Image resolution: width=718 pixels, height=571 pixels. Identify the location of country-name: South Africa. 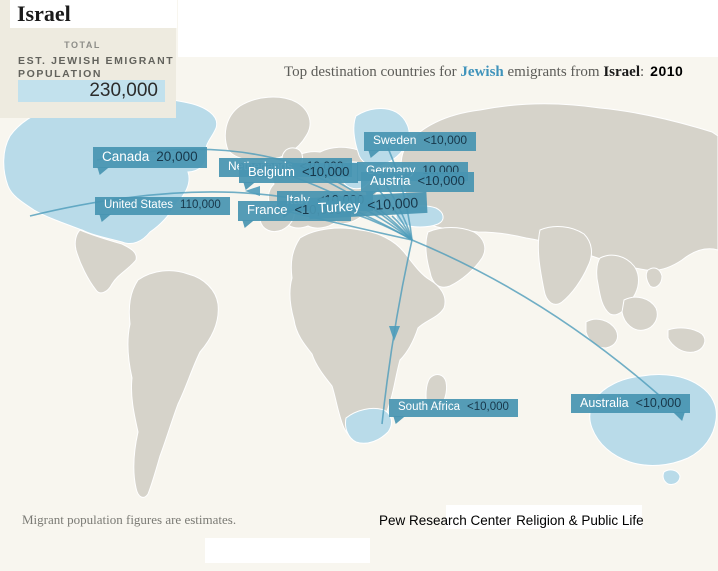
(429, 407).